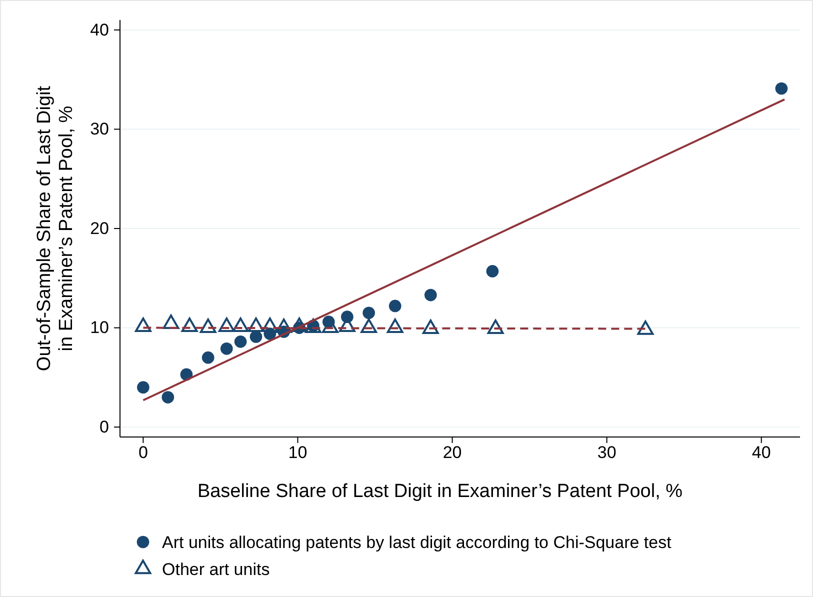  I want to click on legend-label: Other art units, so click(216, 569).